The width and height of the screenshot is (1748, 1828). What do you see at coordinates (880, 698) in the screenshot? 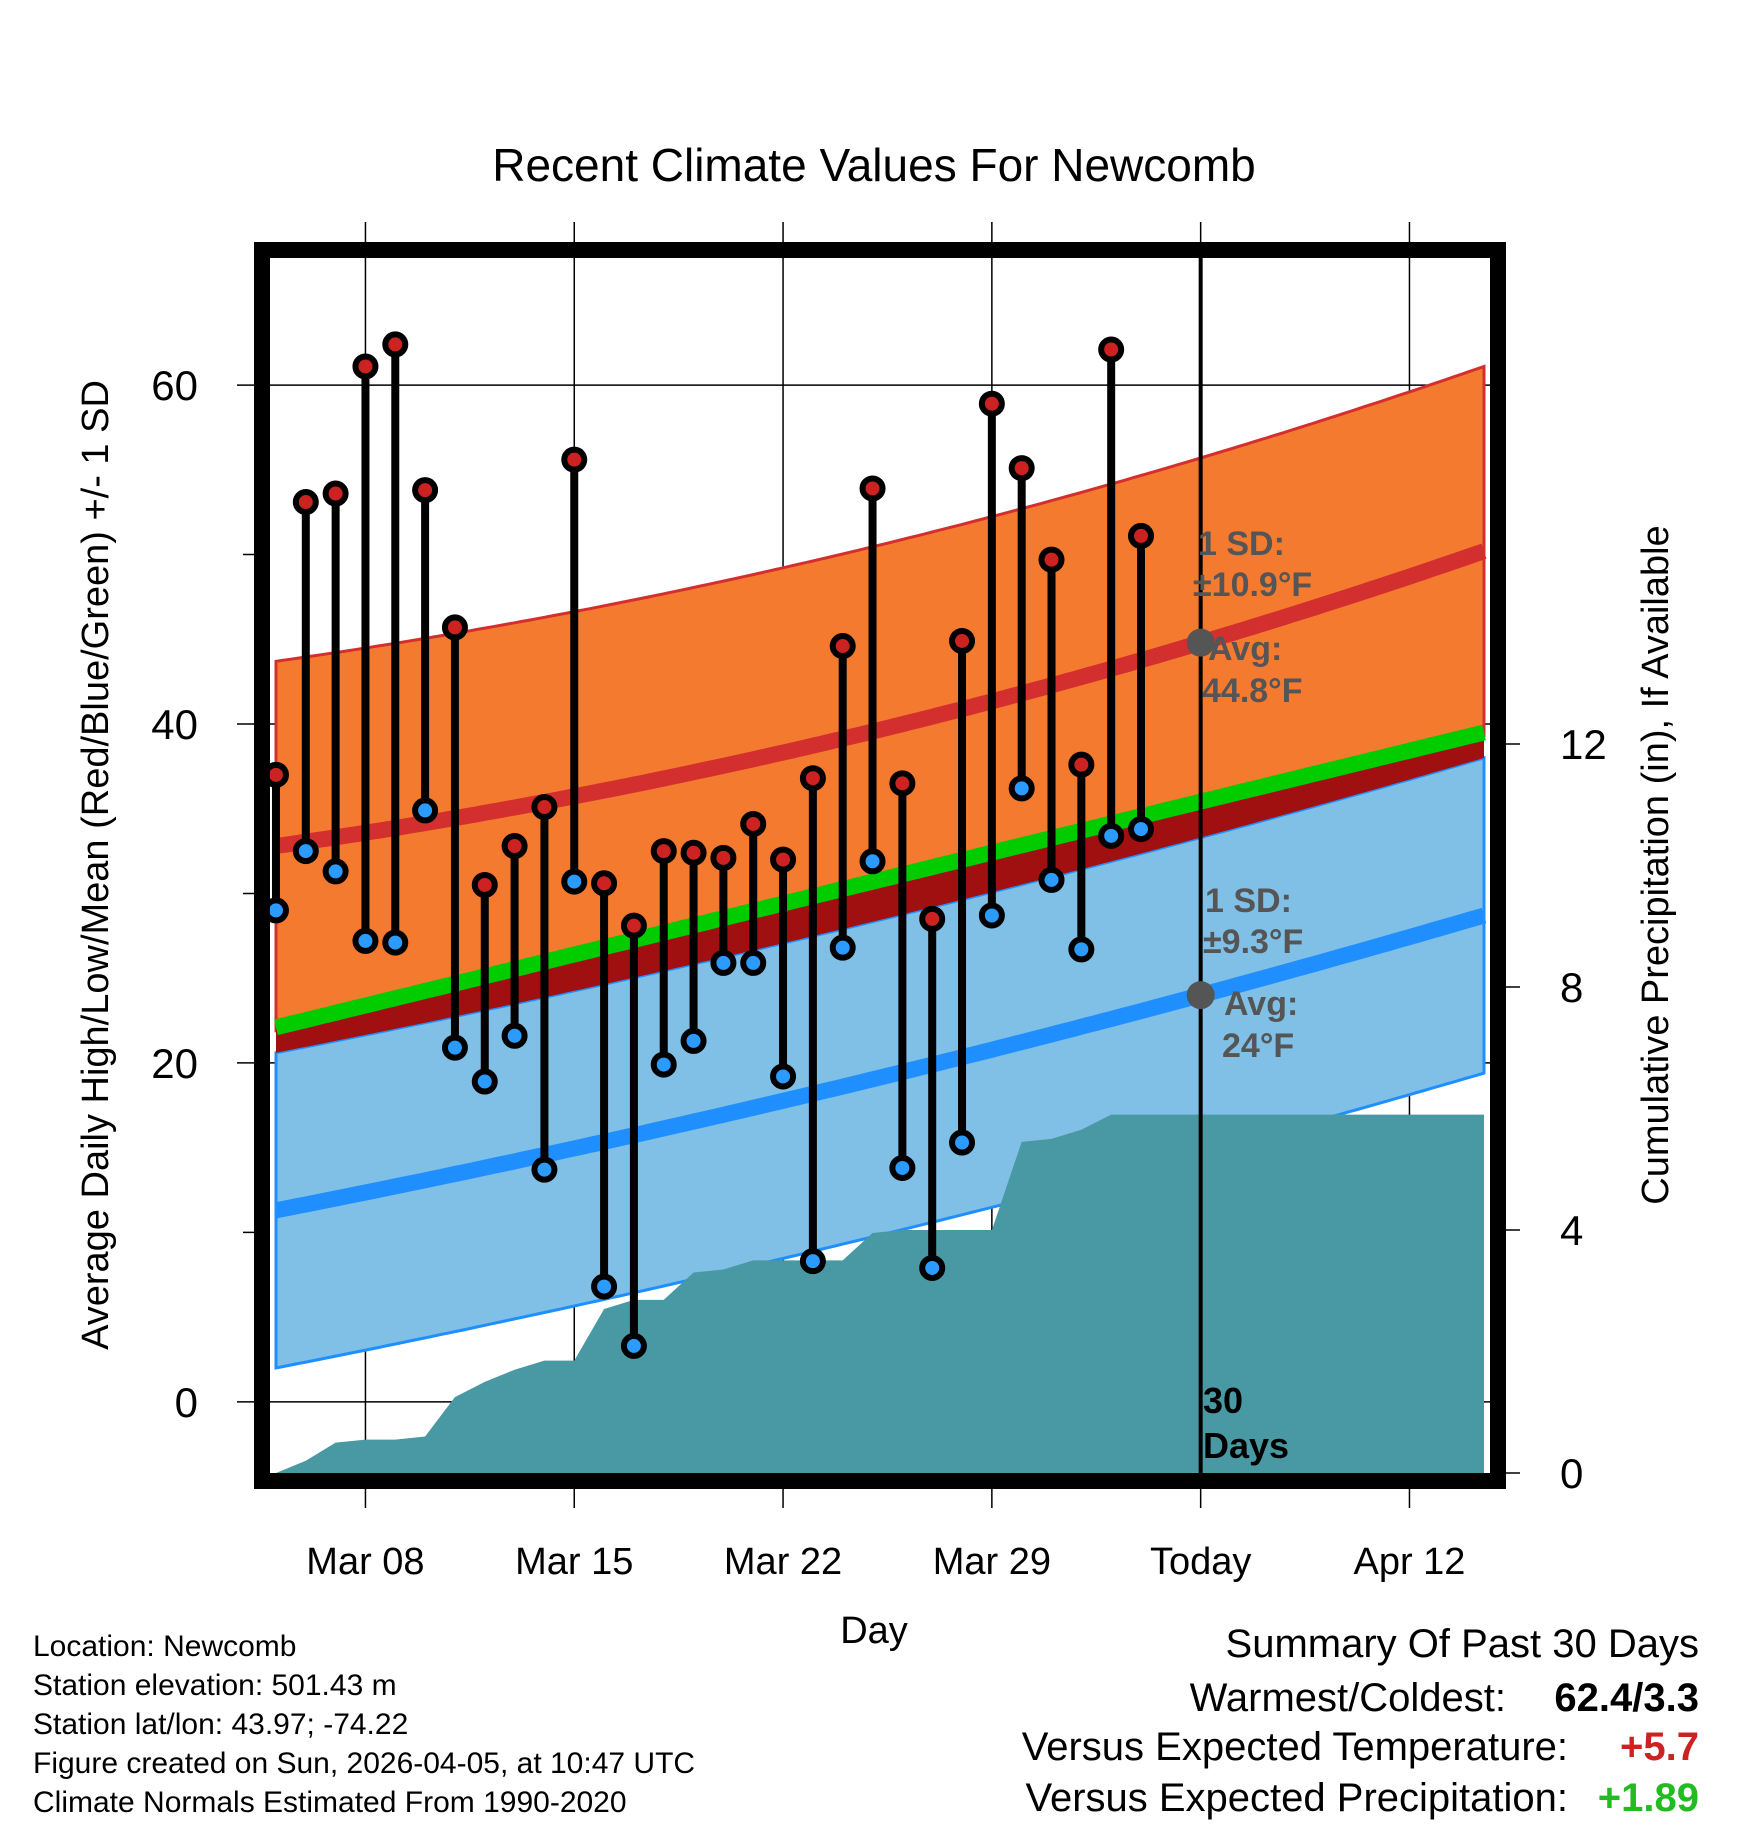
I see `normal-high-line` at bounding box center [880, 698].